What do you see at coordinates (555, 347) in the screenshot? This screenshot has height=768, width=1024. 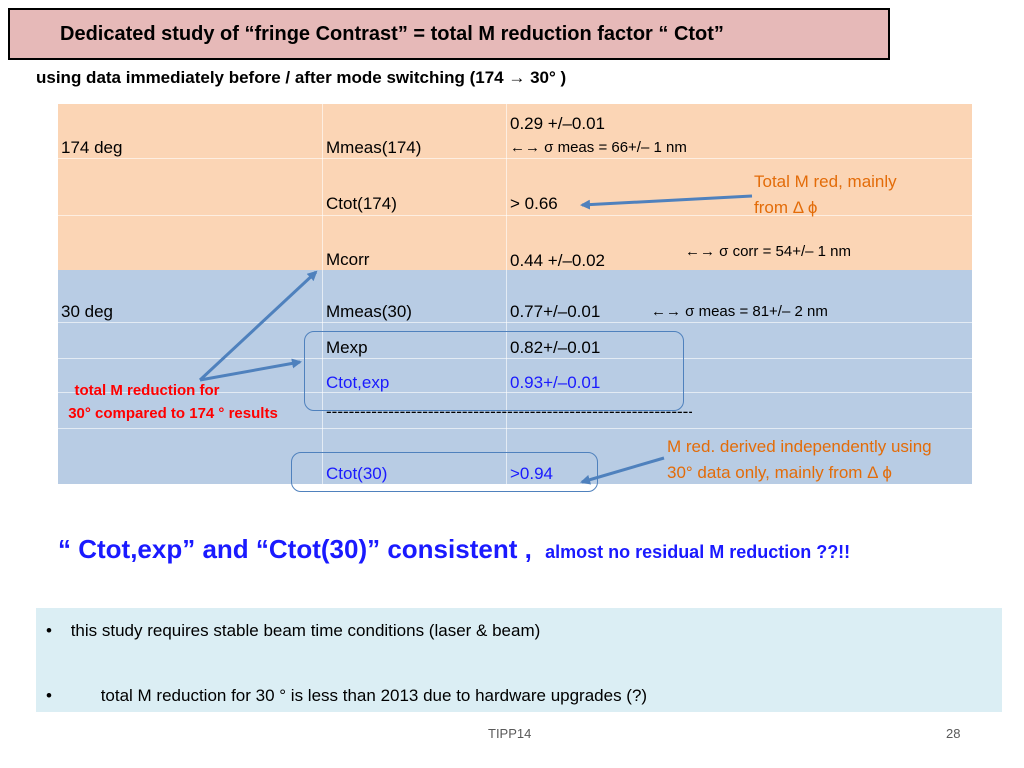 I see `value-mexp: 0.82+/–0.01` at bounding box center [555, 347].